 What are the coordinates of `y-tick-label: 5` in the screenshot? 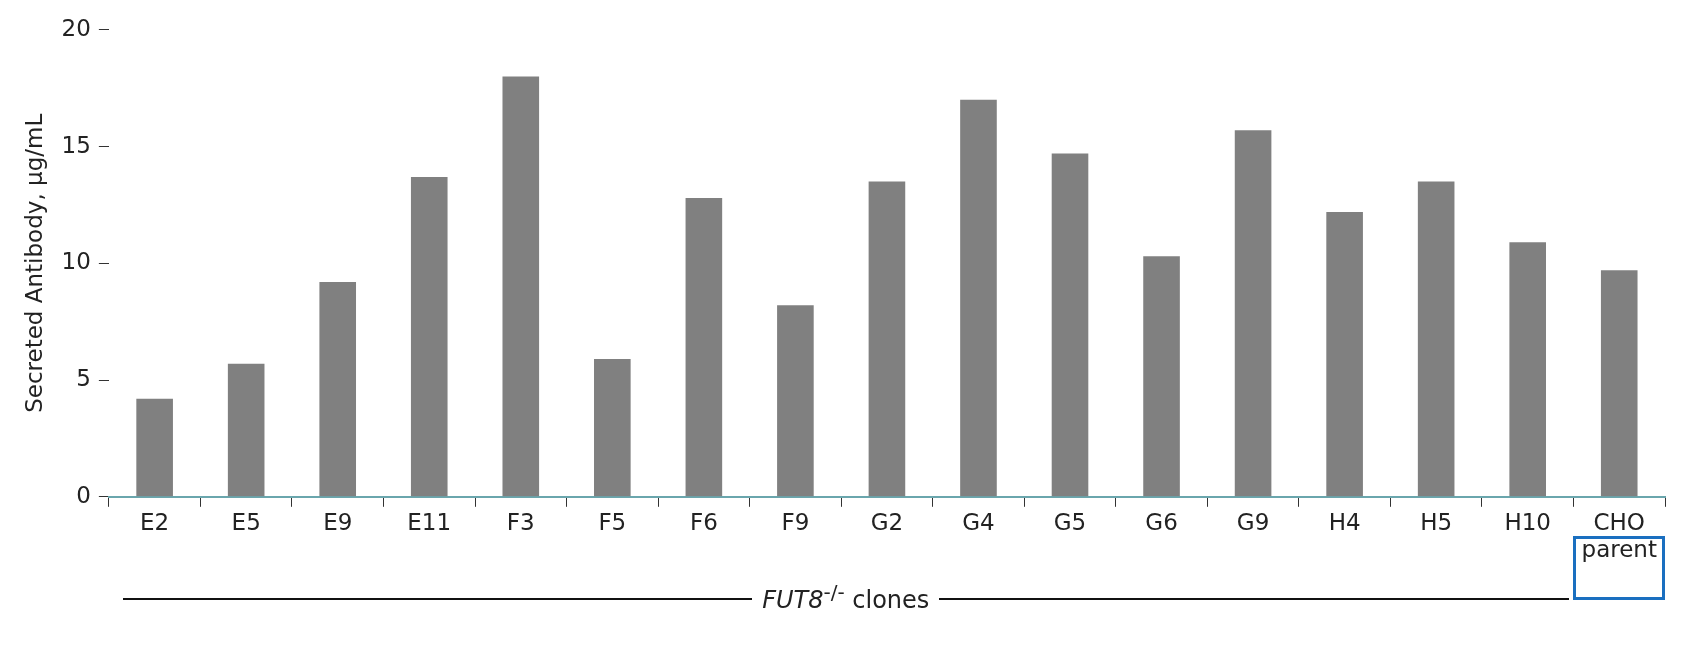 It's located at (83, 378).